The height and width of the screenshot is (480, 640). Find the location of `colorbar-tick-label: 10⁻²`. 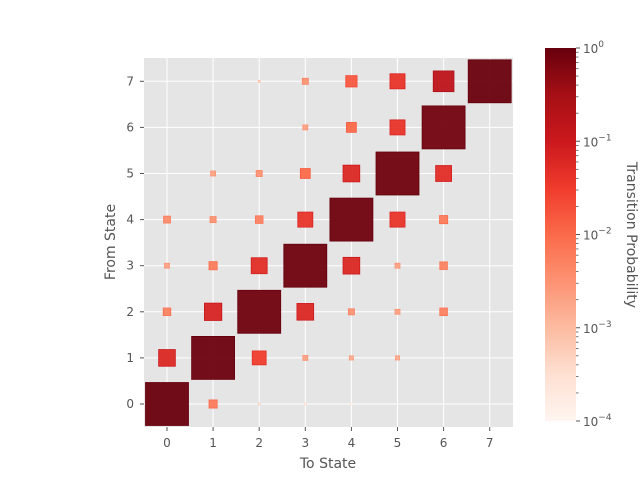

colorbar-tick-label: 10⁻² is located at coordinates (597, 235).